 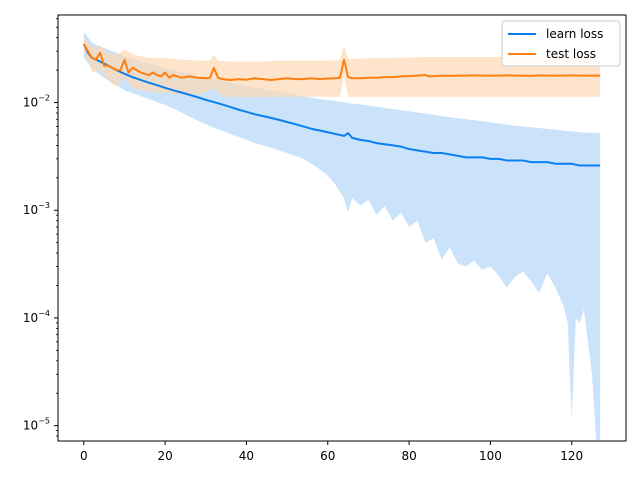 What do you see at coordinates (574, 34) in the screenshot?
I see `learn-loss-legend-label: learn loss` at bounding box center [574, 34].